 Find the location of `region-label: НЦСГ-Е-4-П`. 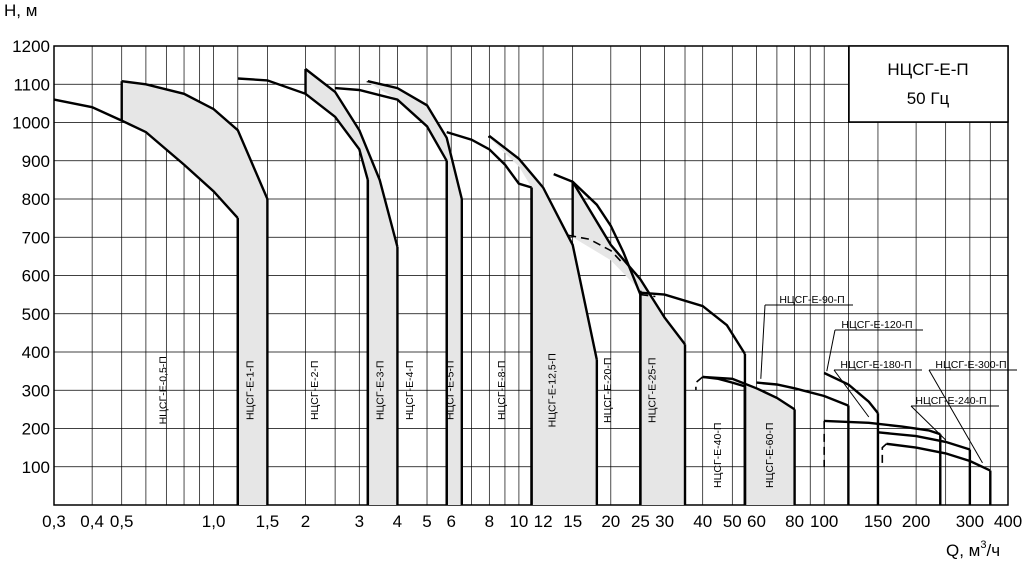

region-label: НЦСГ-Е-4-П is located at coordinates (410, 391).